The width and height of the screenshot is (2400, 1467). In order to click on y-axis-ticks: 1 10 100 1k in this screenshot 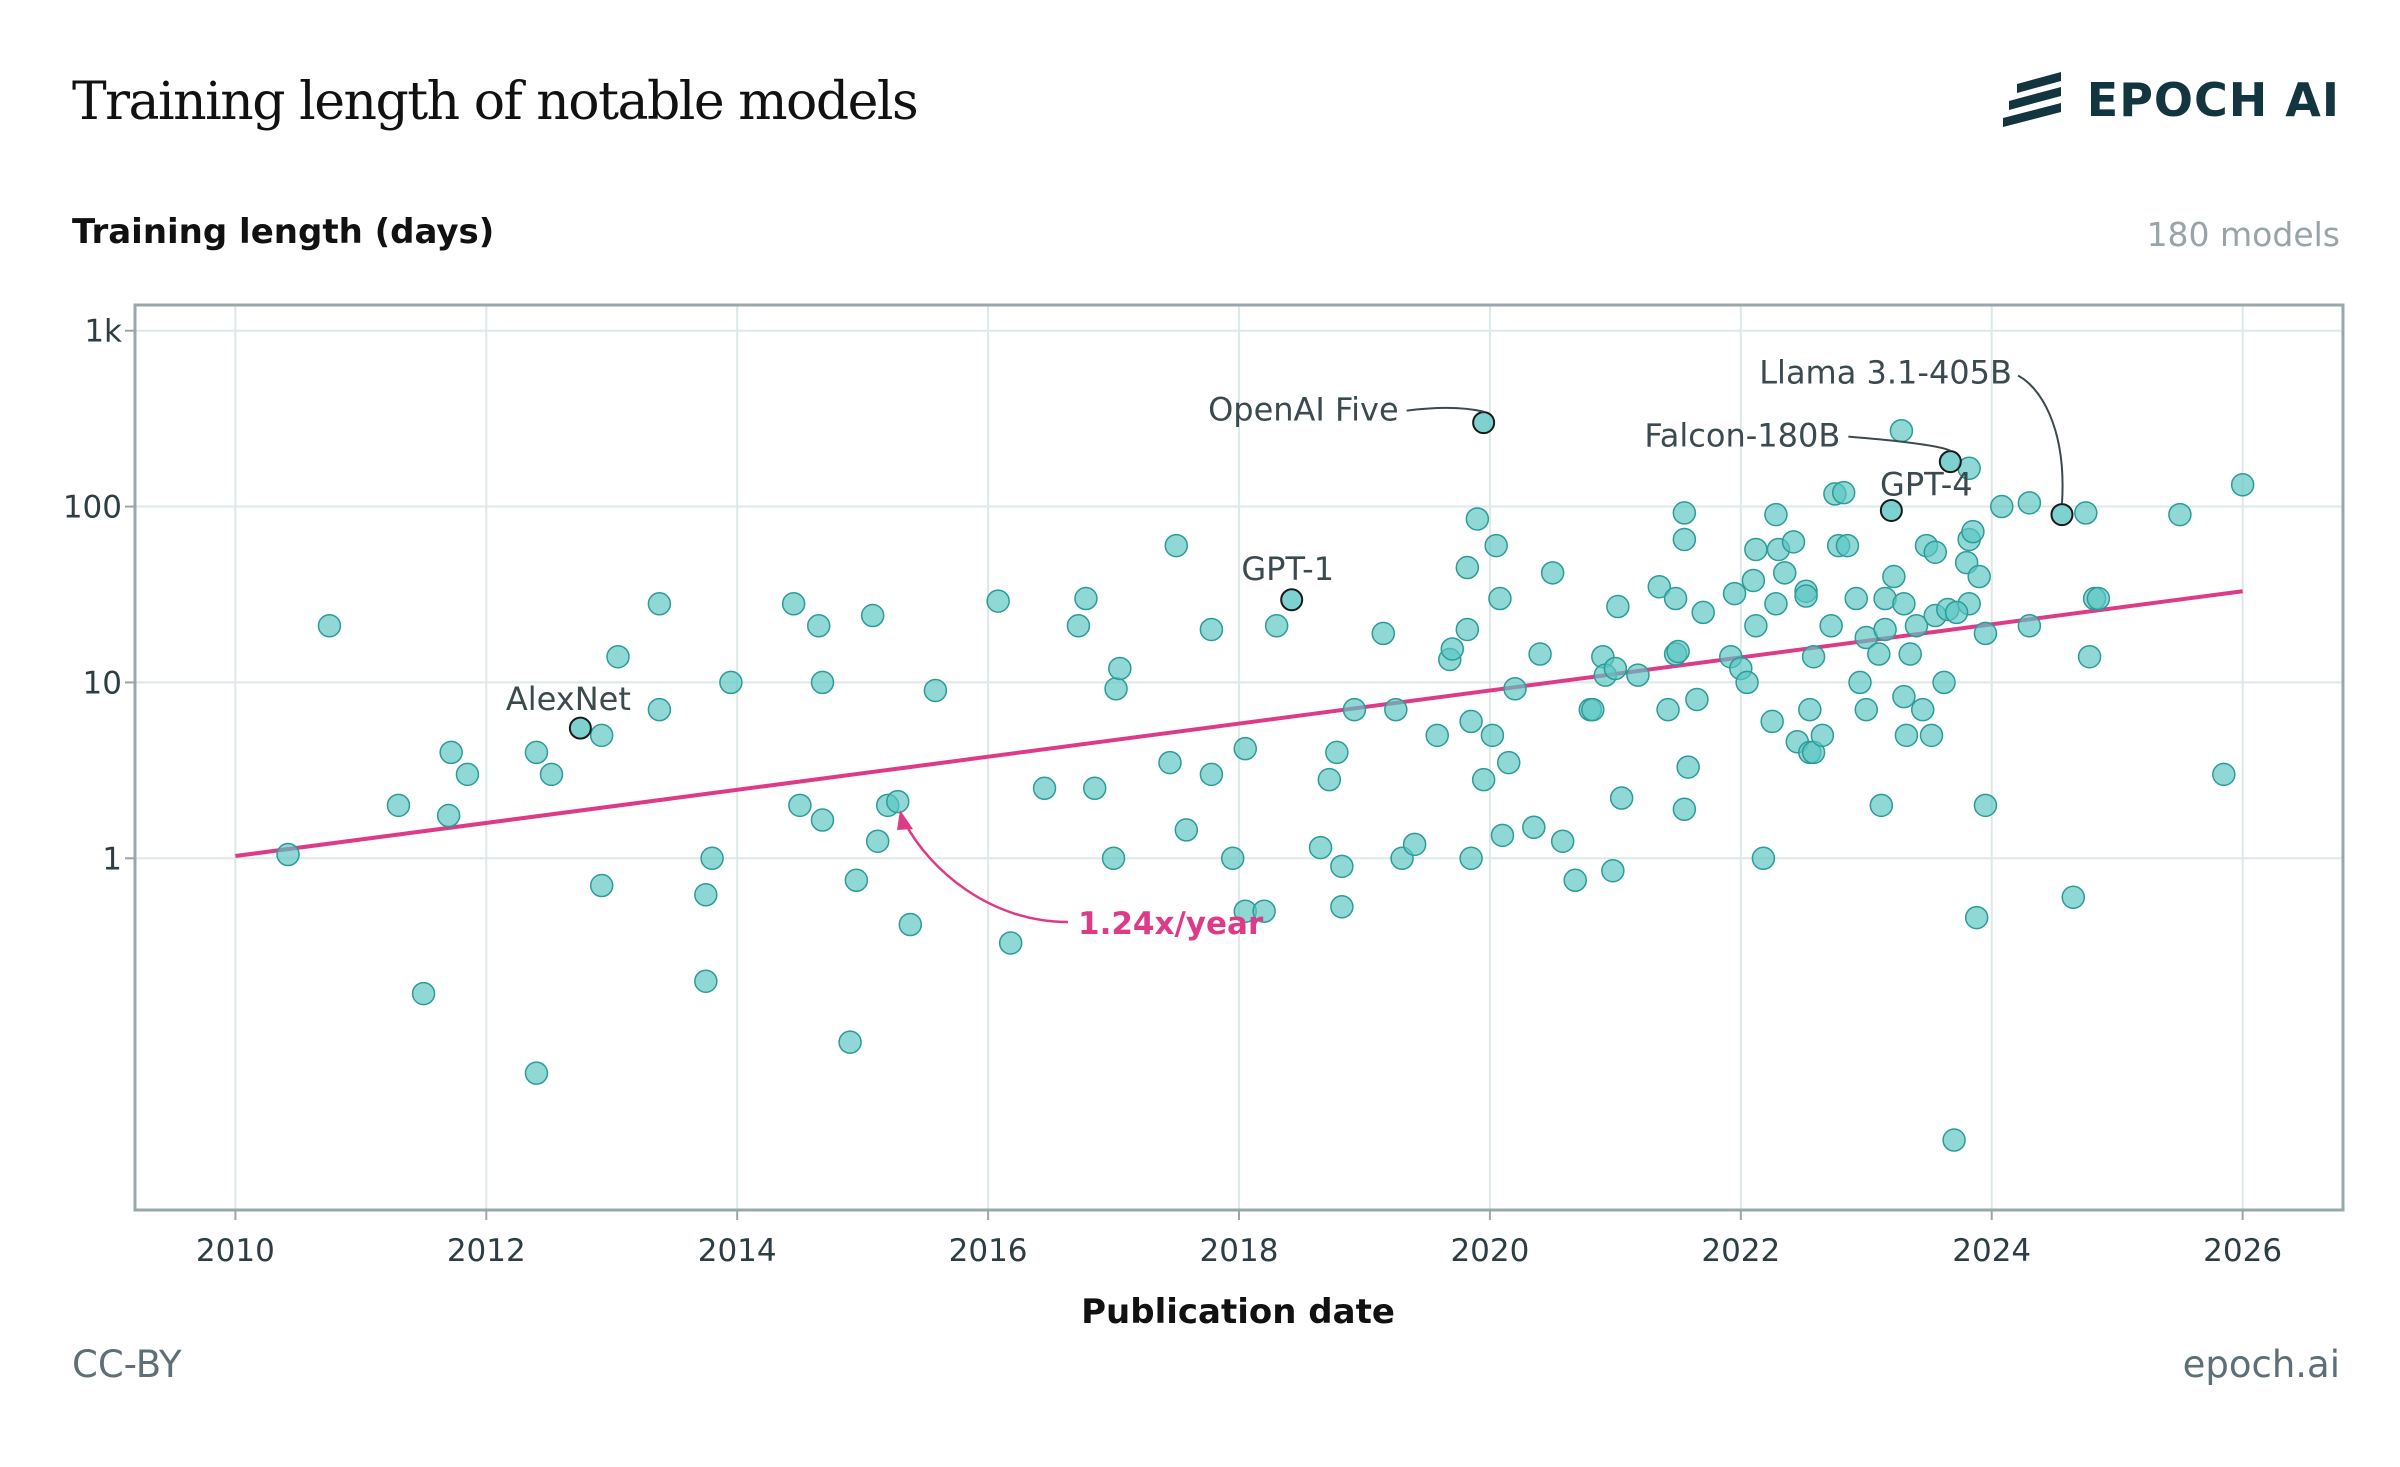, I will do `click(99, 595)`.